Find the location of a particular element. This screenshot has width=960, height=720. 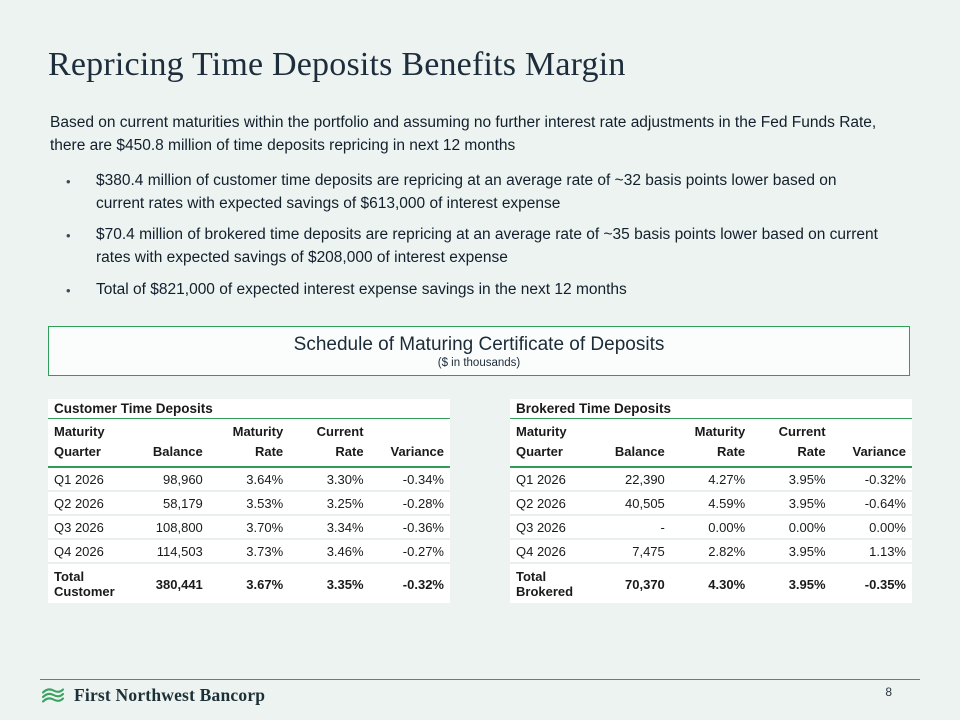

cell-maturity-rate: 3.64% is located at coordinates (249, 480).